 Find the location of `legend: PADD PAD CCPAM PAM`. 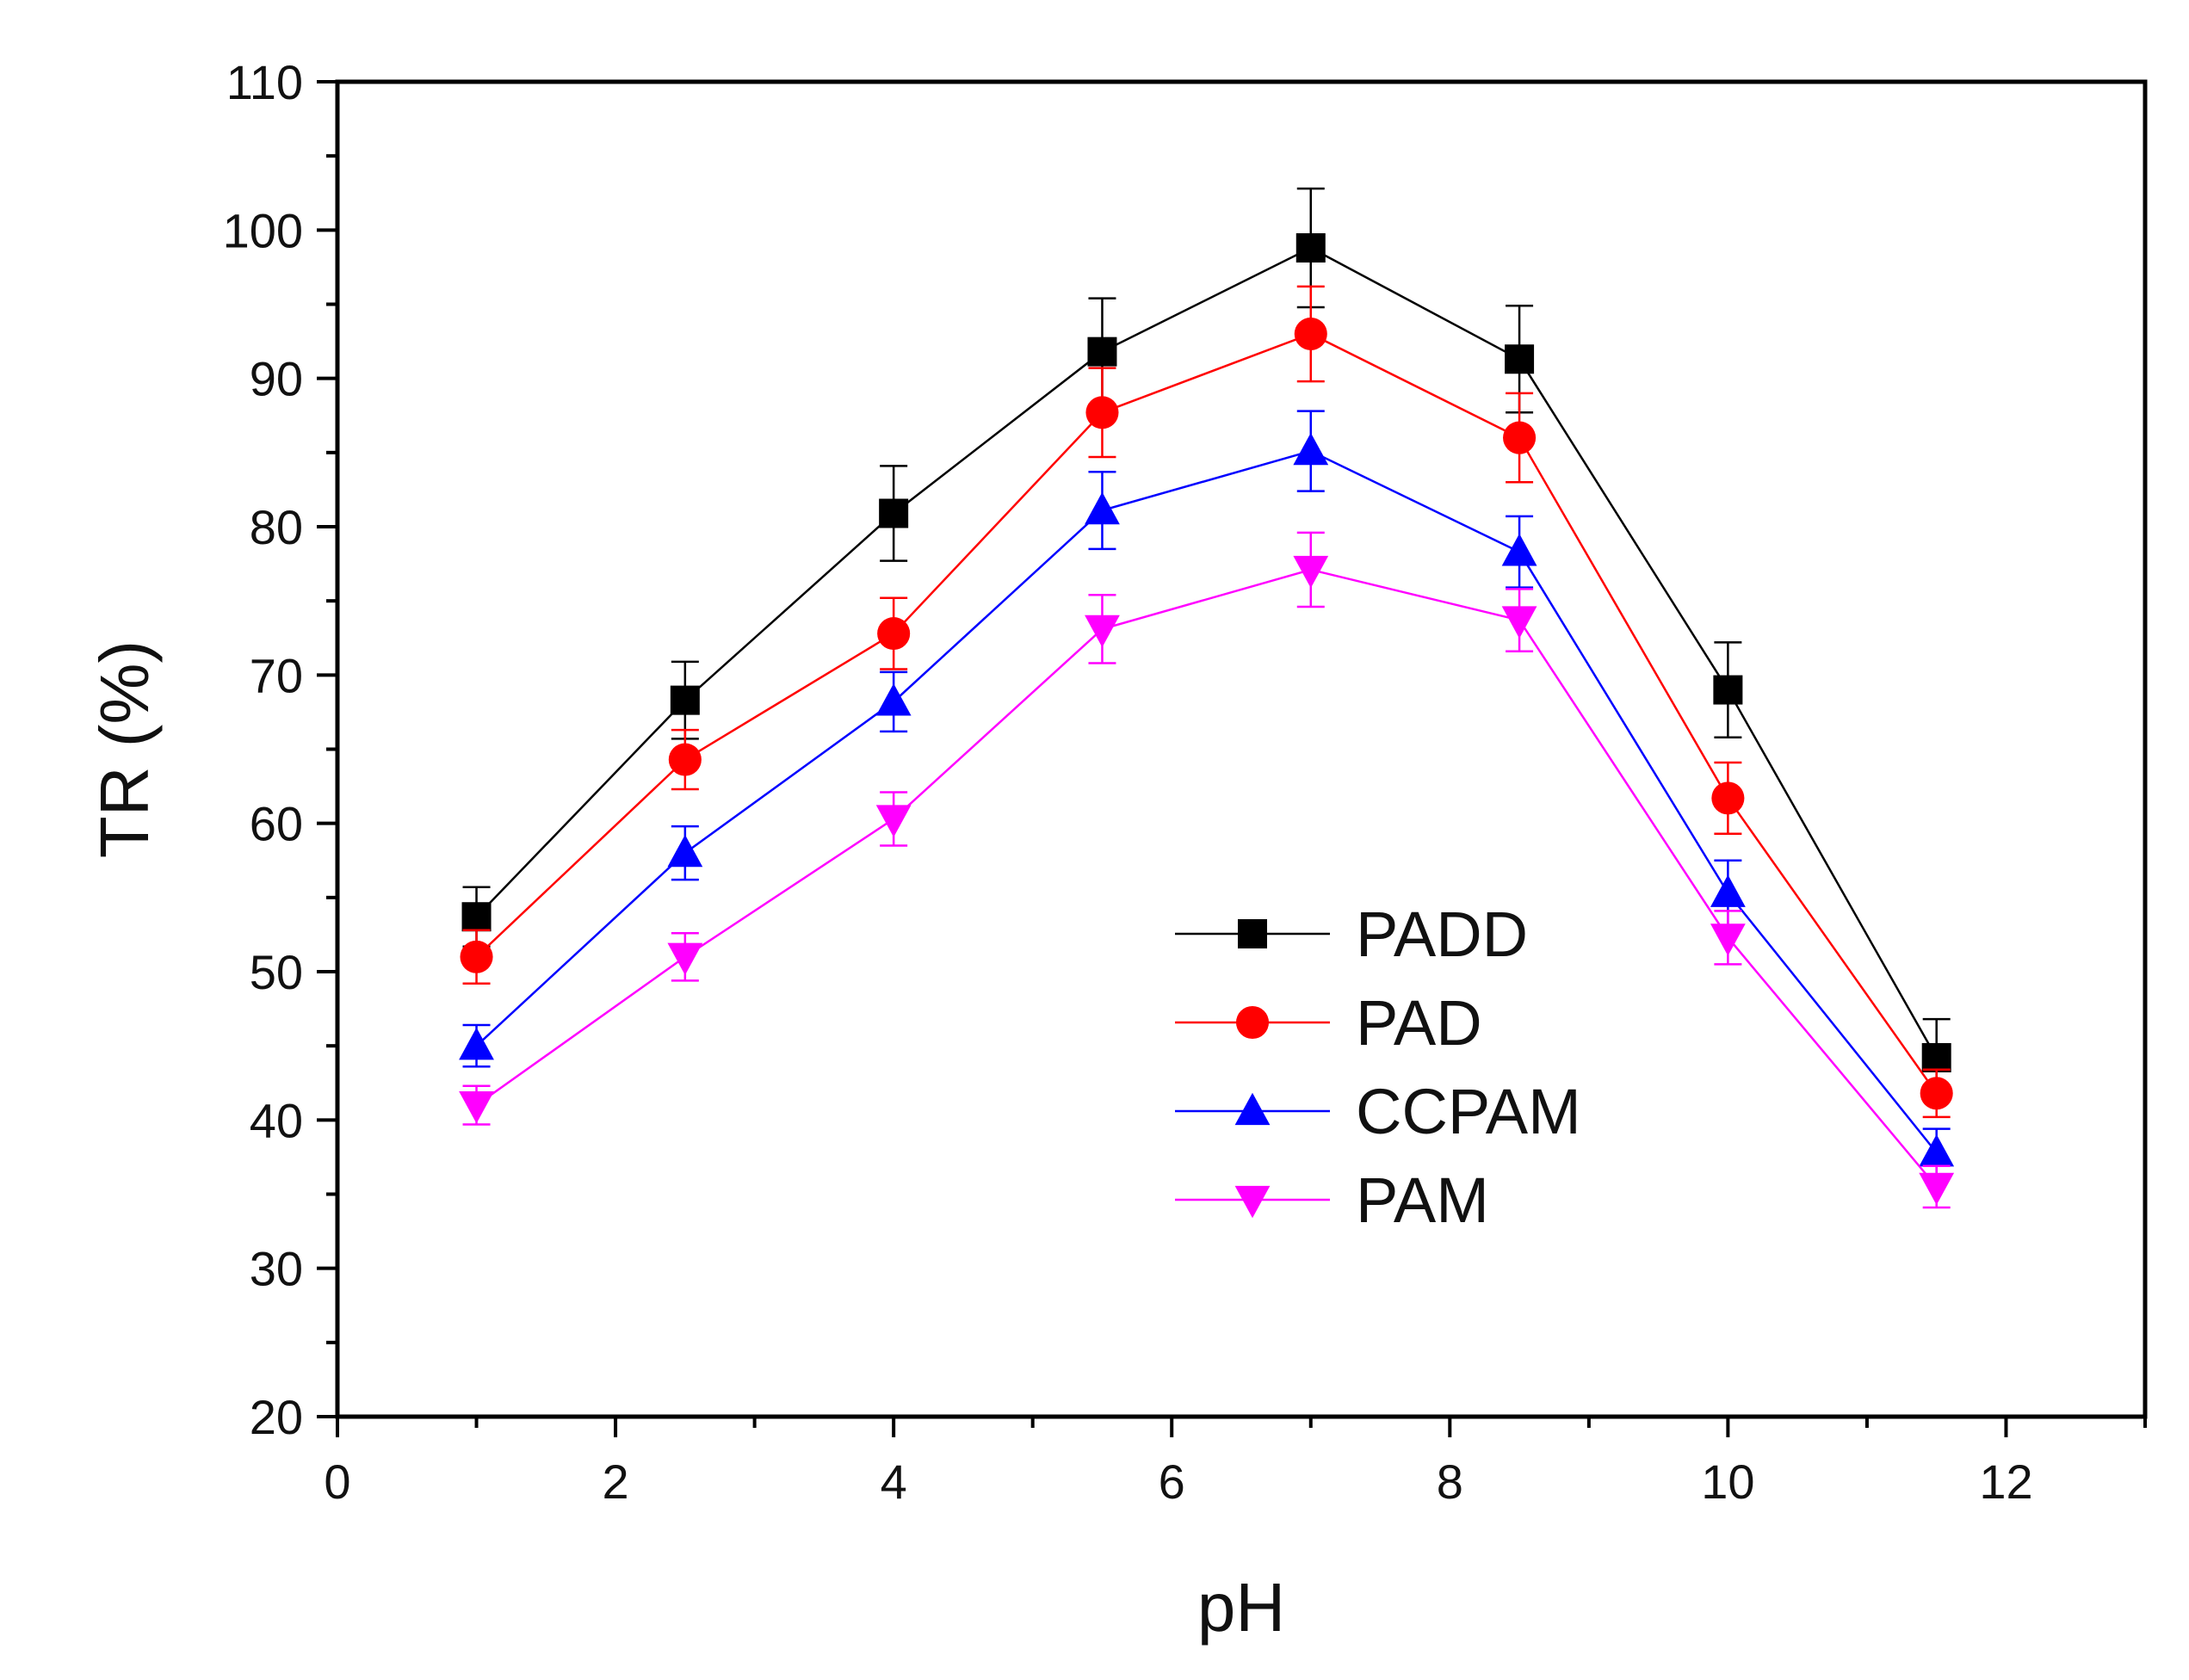

legend: PADD PAD CCPAM PAM is located at coordinates (1378, 1067).